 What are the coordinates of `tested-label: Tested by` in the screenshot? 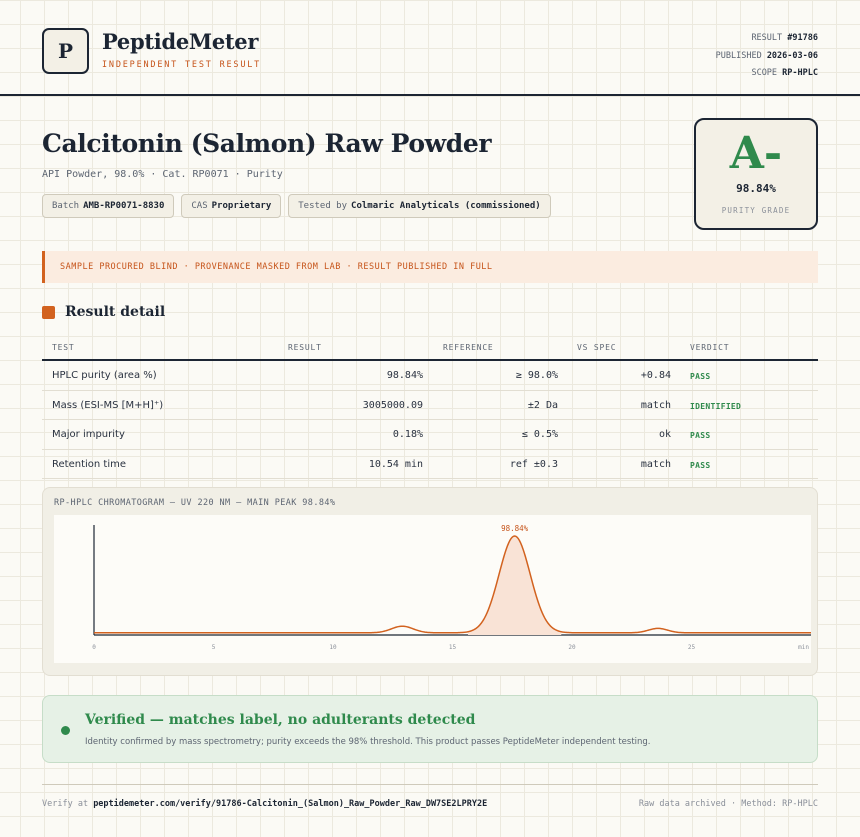 It's located at (323, 206).